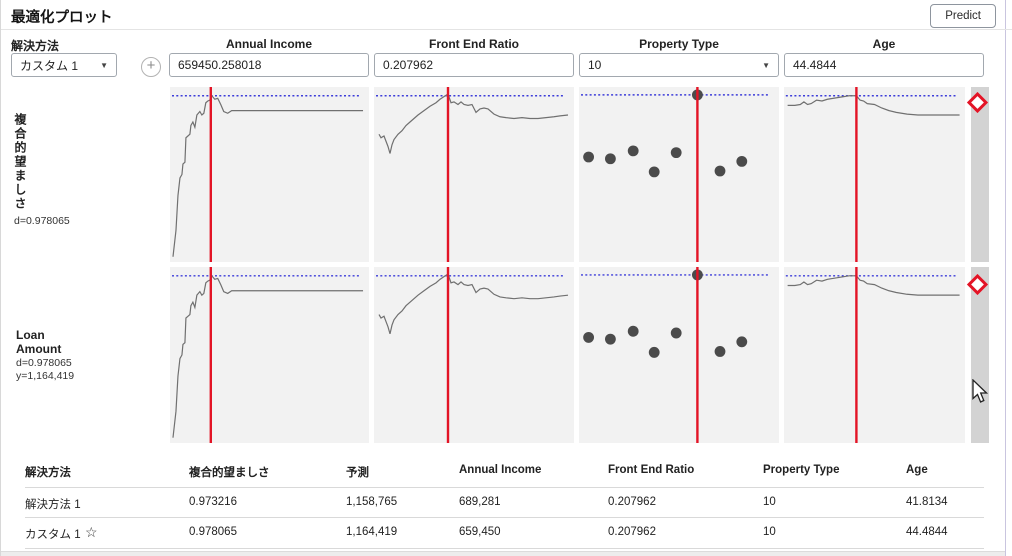 This screenshot has height=556, width=1012. Describe the element at coordinates (874, 174) in the screenshot. I see `profile-plot-desirability-age` at that location.